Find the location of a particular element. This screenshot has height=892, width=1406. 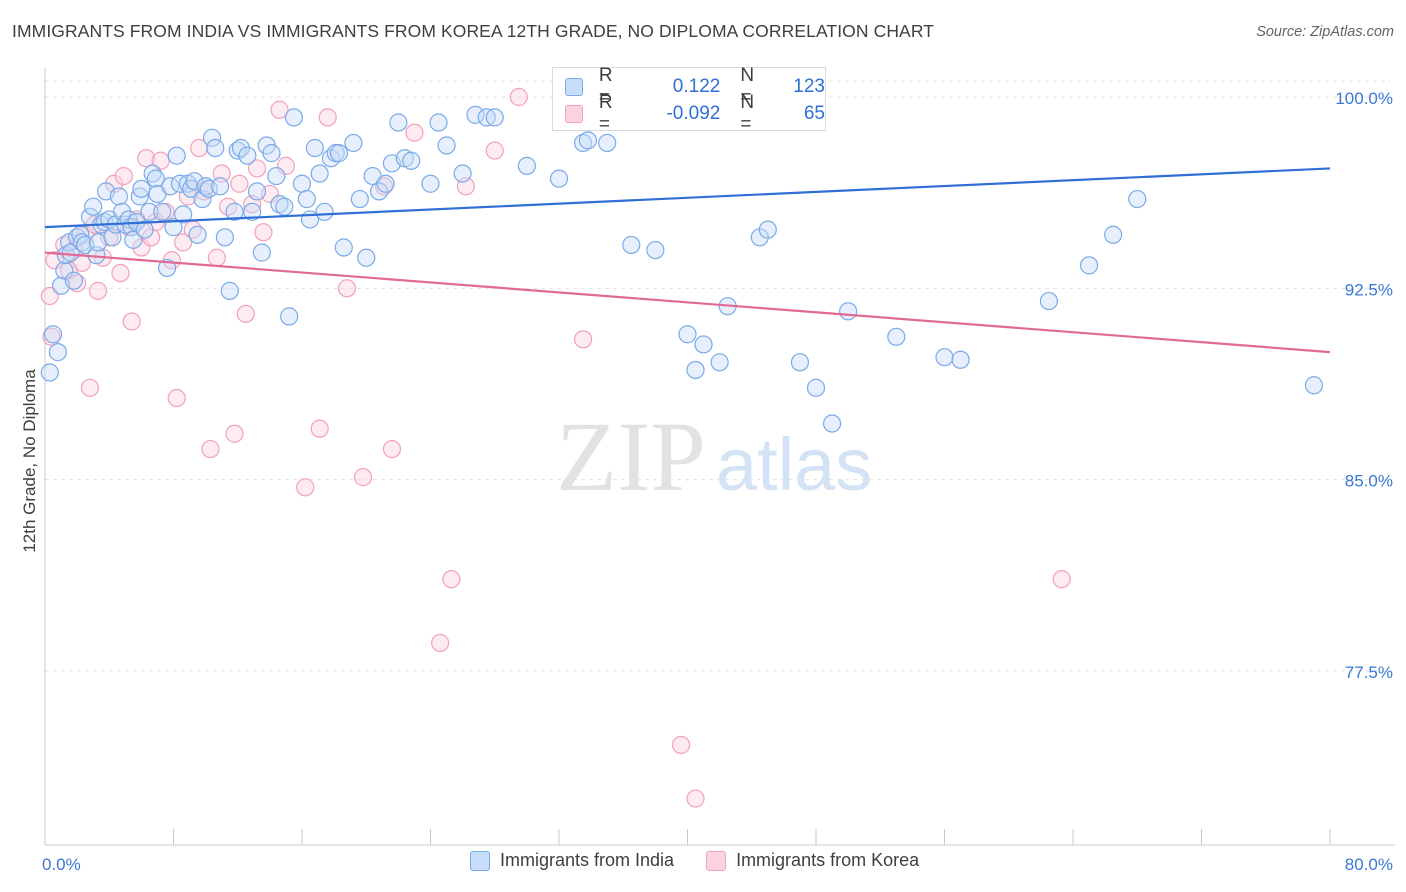

legend-item-india: Immigrants from India is located at coordinates (572, 860).